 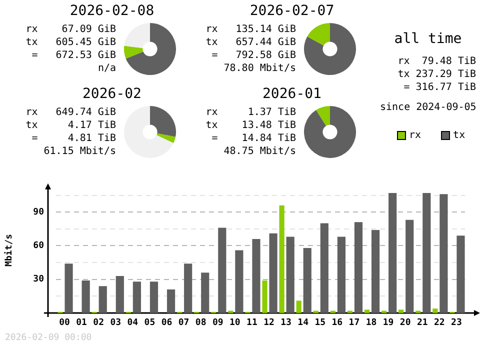 What do you see at coordinates (73, 55) in the screenshot?
I see `text: = 672.53 GiB` at bounding box center [73, 55].